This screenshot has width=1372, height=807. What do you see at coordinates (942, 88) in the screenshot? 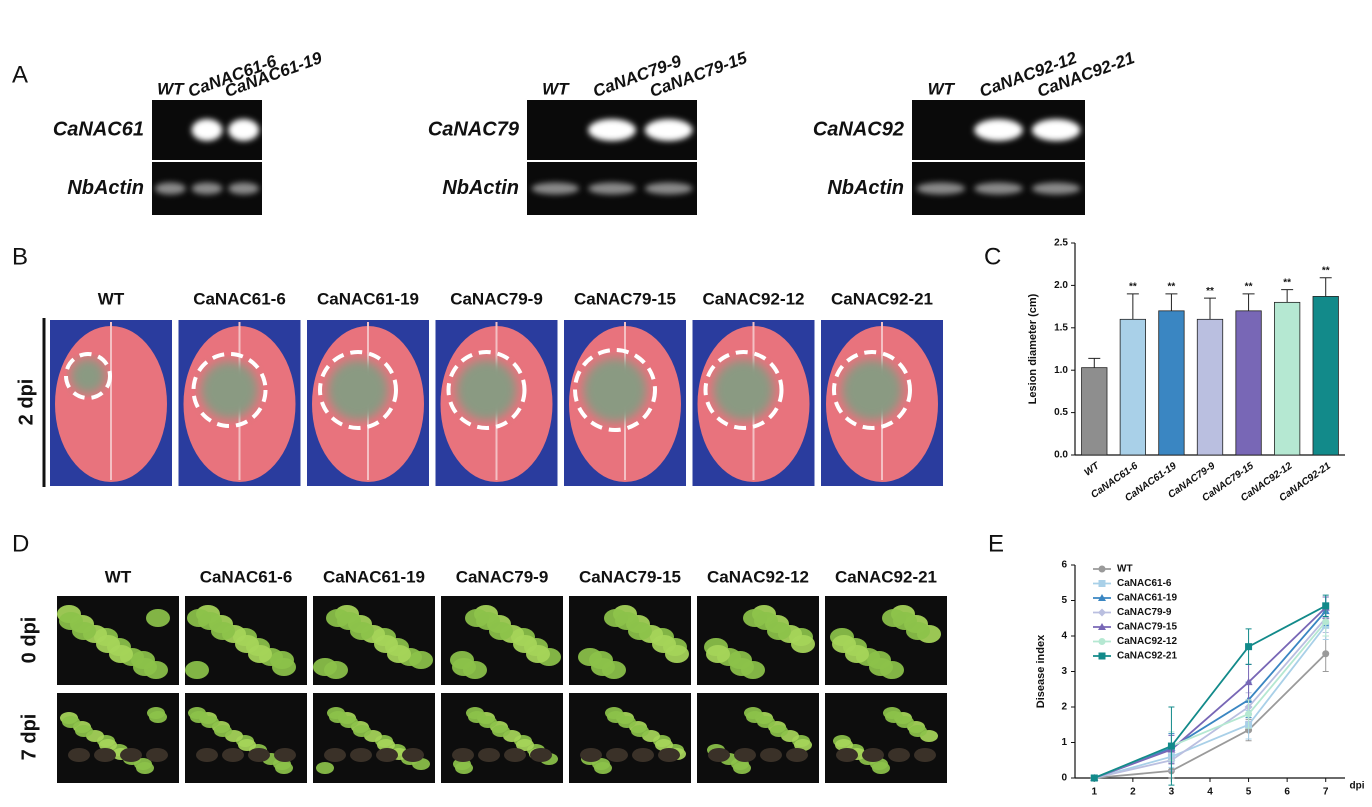
I see `lane-label: WT` at bounding box center [942, 88].